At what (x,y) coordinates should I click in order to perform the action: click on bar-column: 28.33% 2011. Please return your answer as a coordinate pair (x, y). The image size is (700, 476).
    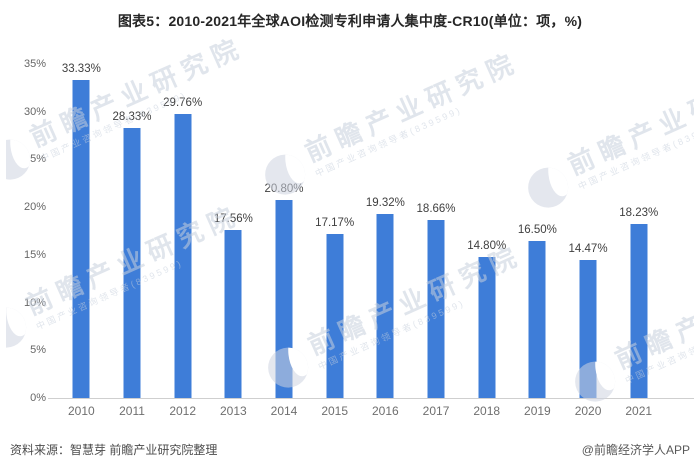
    Looking at the image, I should click on (132, 241).